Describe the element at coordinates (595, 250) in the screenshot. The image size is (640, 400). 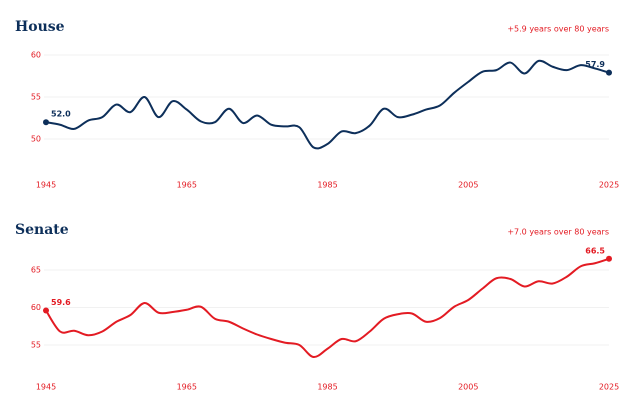
I see `value-label: 66.5` at that location.